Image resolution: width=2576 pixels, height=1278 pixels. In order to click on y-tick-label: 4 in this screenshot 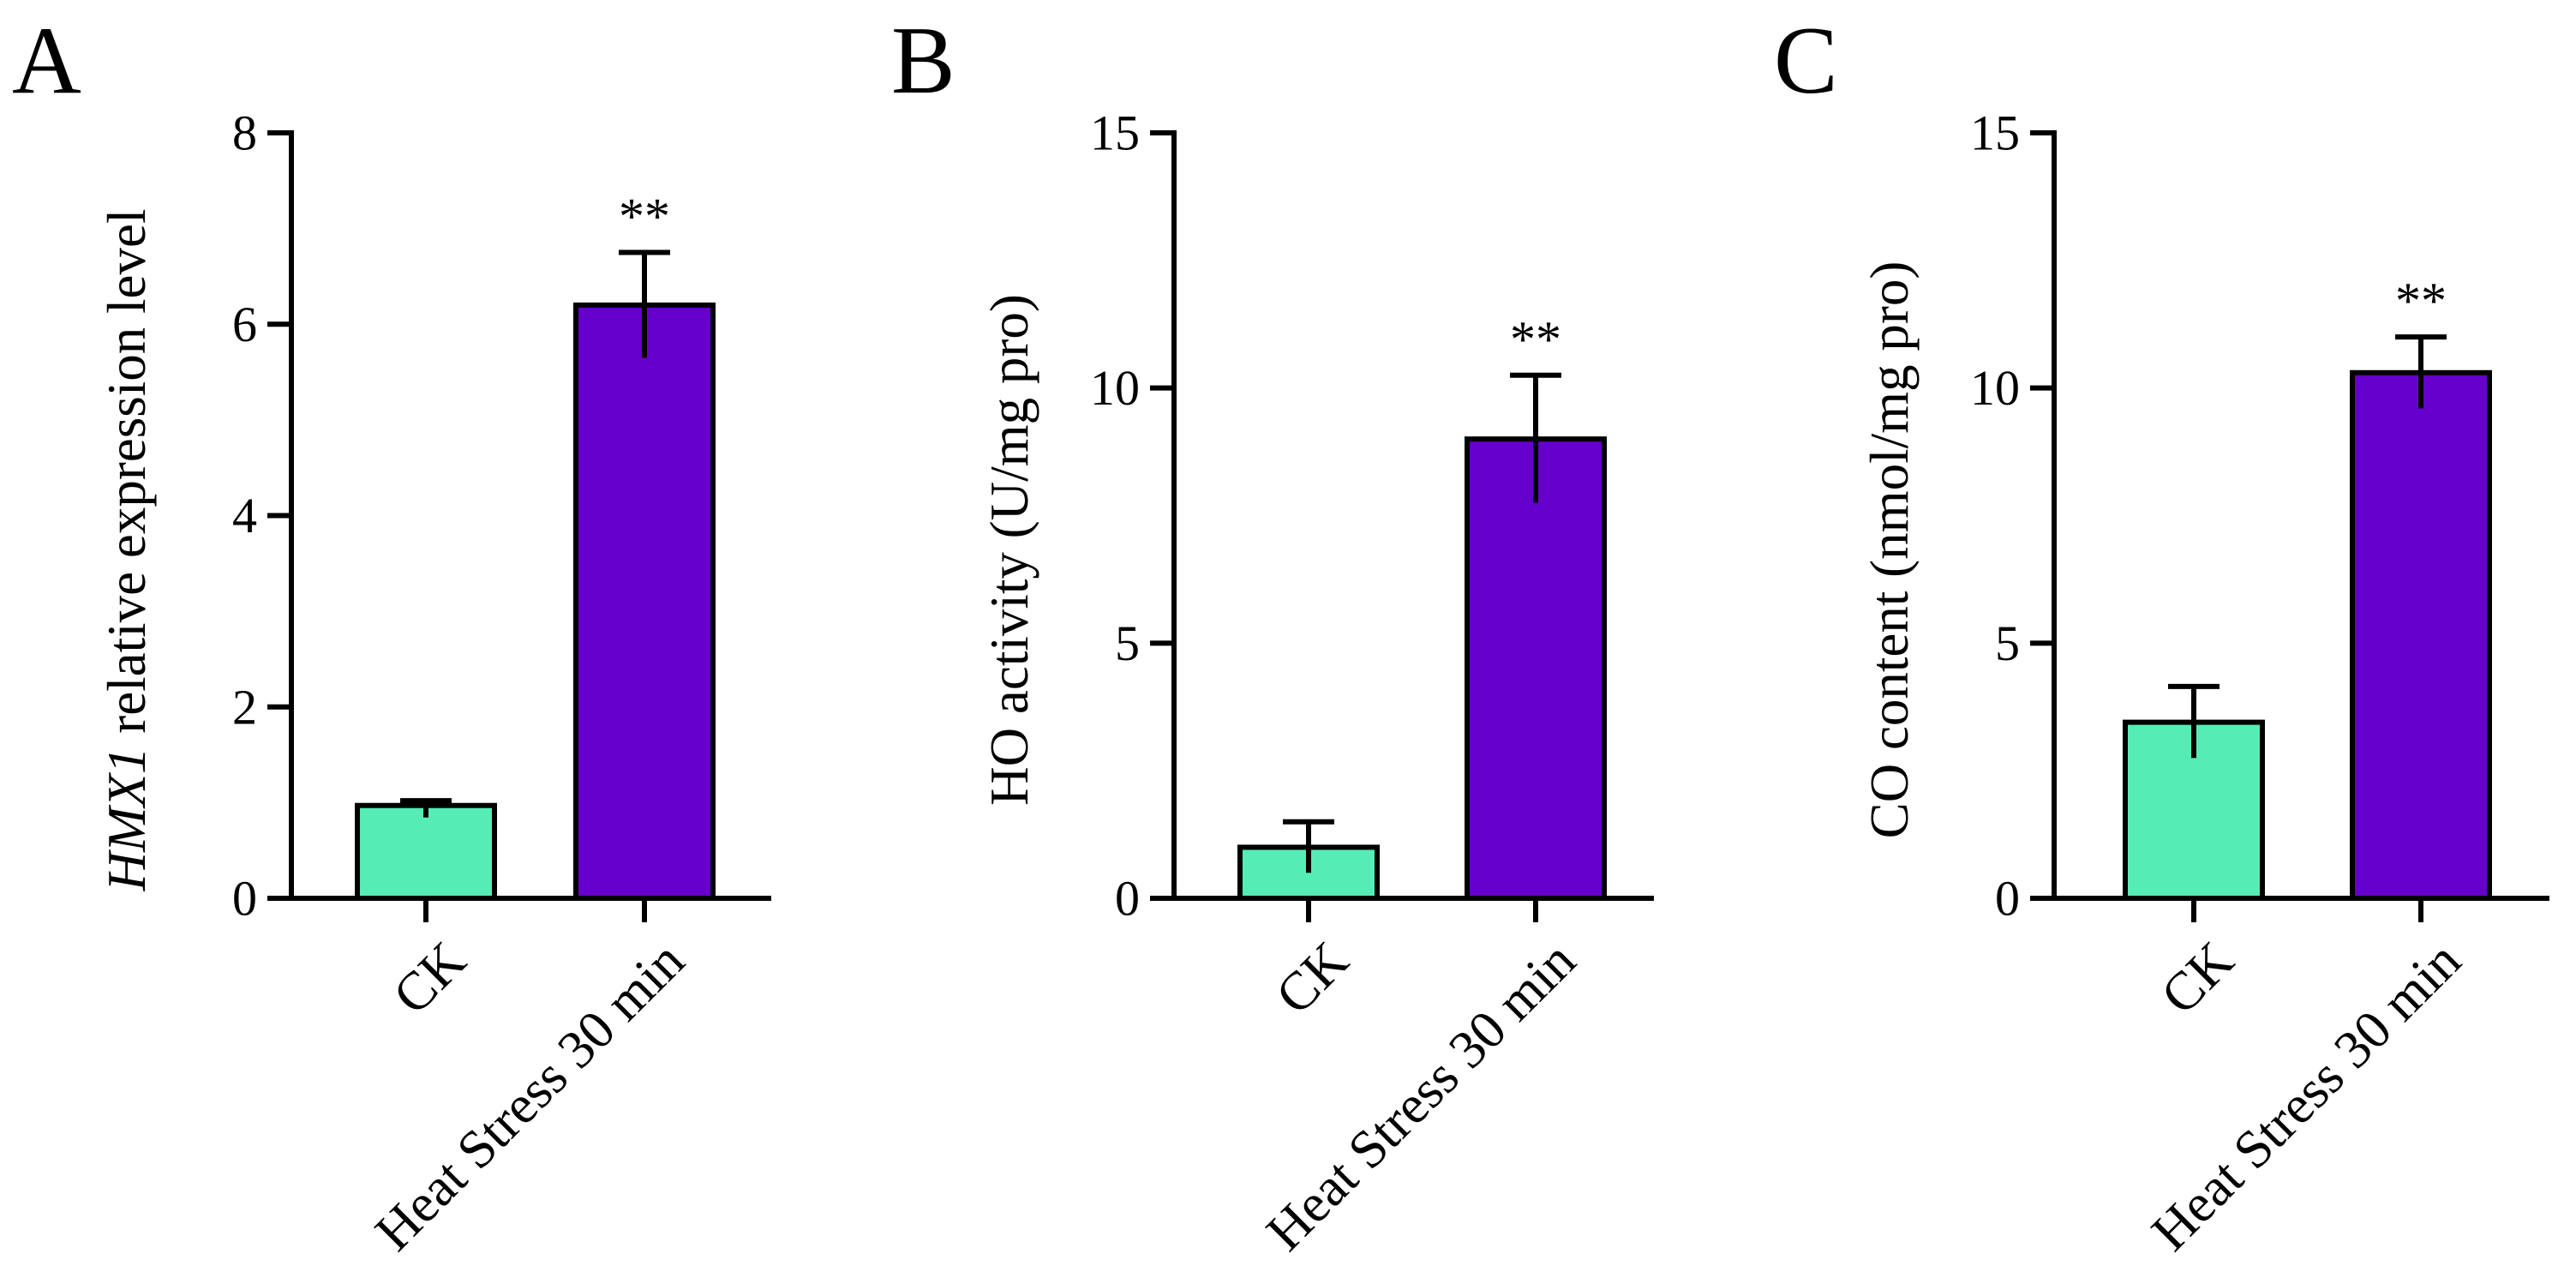, I will do `click(245, 515)`.